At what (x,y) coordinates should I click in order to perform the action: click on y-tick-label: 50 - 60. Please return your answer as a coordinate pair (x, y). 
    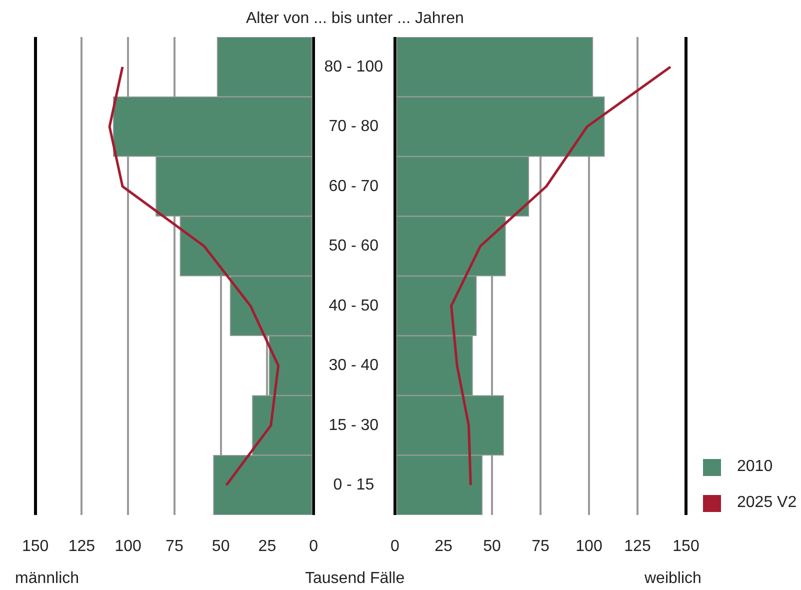
    Looking at the image, I should click on (353, 246).